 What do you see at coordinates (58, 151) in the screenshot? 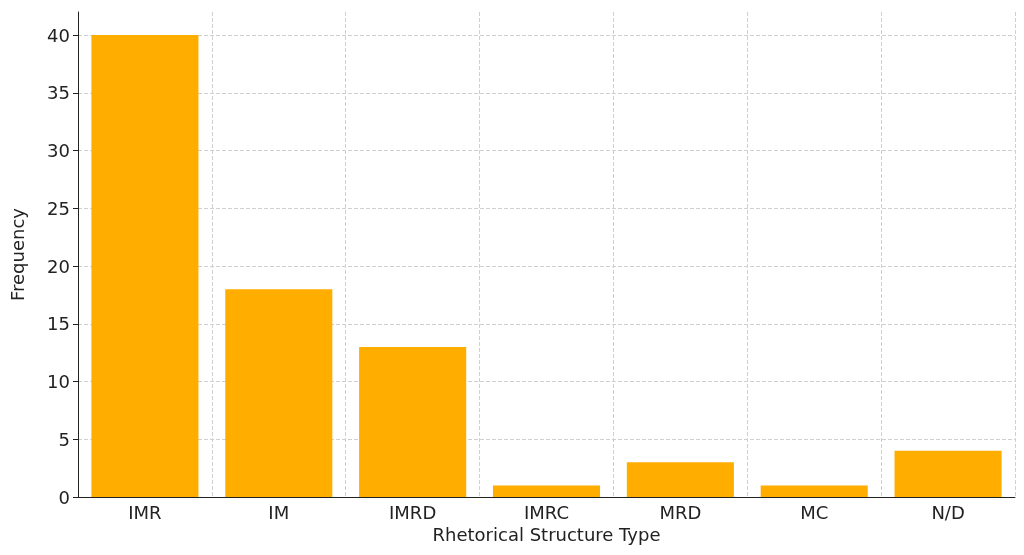
I see `y-tick-label: 30` at bounding box center [58, 151].